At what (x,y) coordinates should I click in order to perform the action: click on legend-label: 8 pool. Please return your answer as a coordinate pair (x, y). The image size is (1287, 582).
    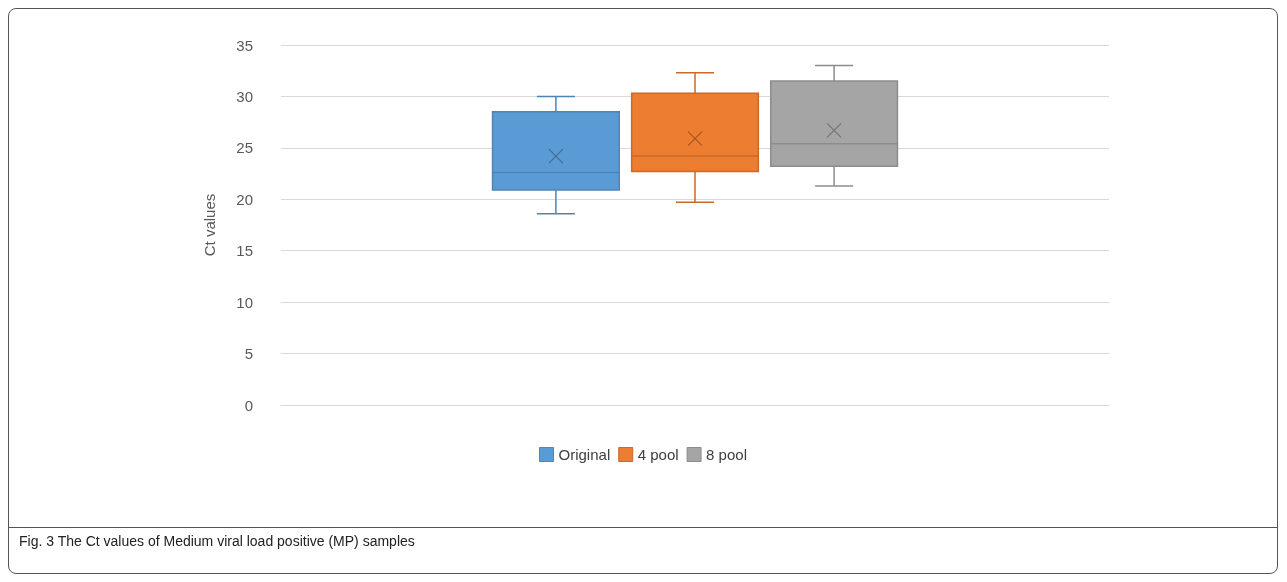
    Looking at the image, I should click on (726, 454).